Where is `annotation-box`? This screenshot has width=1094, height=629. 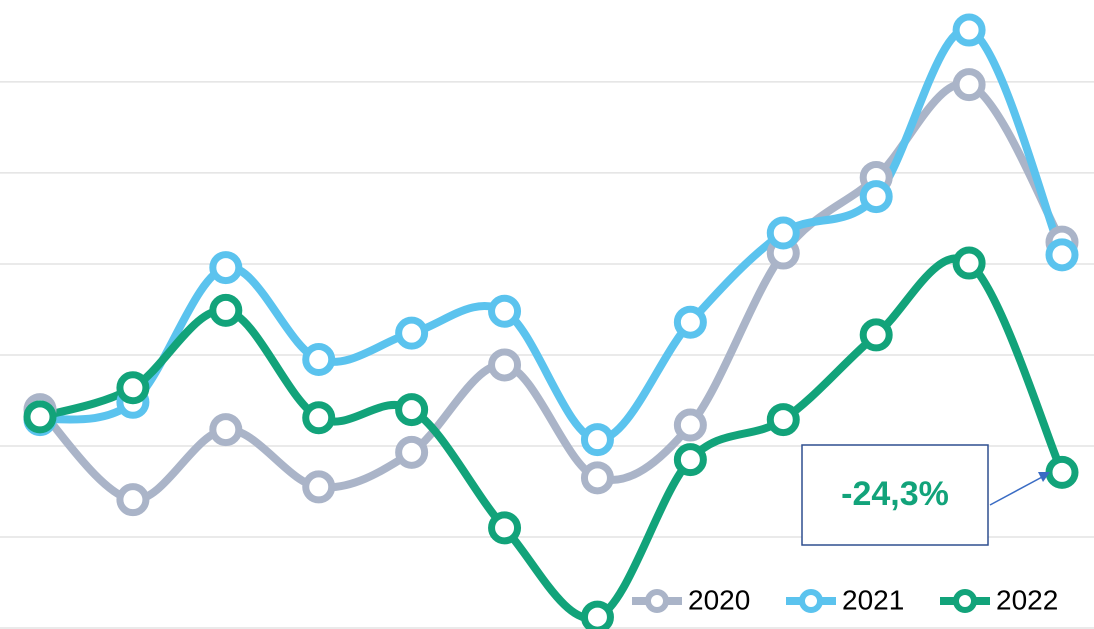
annotation-box is located at coordinates (895, 495).